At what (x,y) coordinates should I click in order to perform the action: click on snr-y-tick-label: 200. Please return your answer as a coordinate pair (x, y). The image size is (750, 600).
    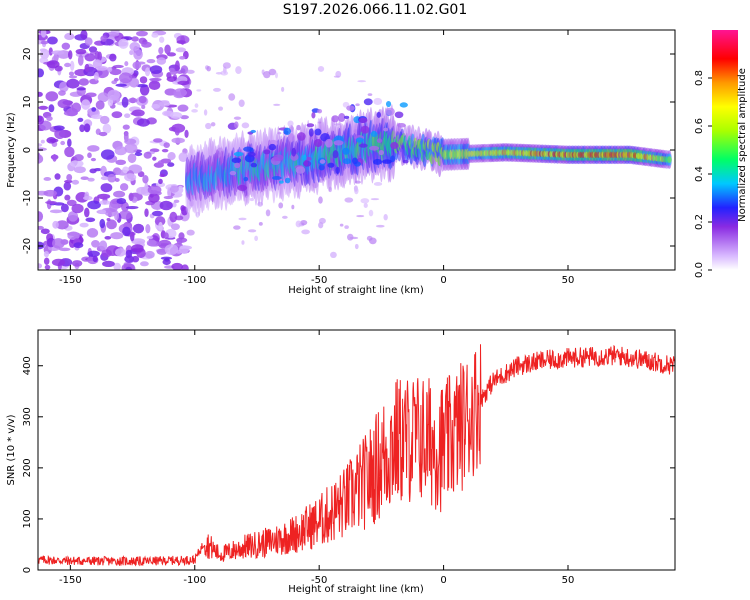
    Looking at the image, I should click on (27, 467).